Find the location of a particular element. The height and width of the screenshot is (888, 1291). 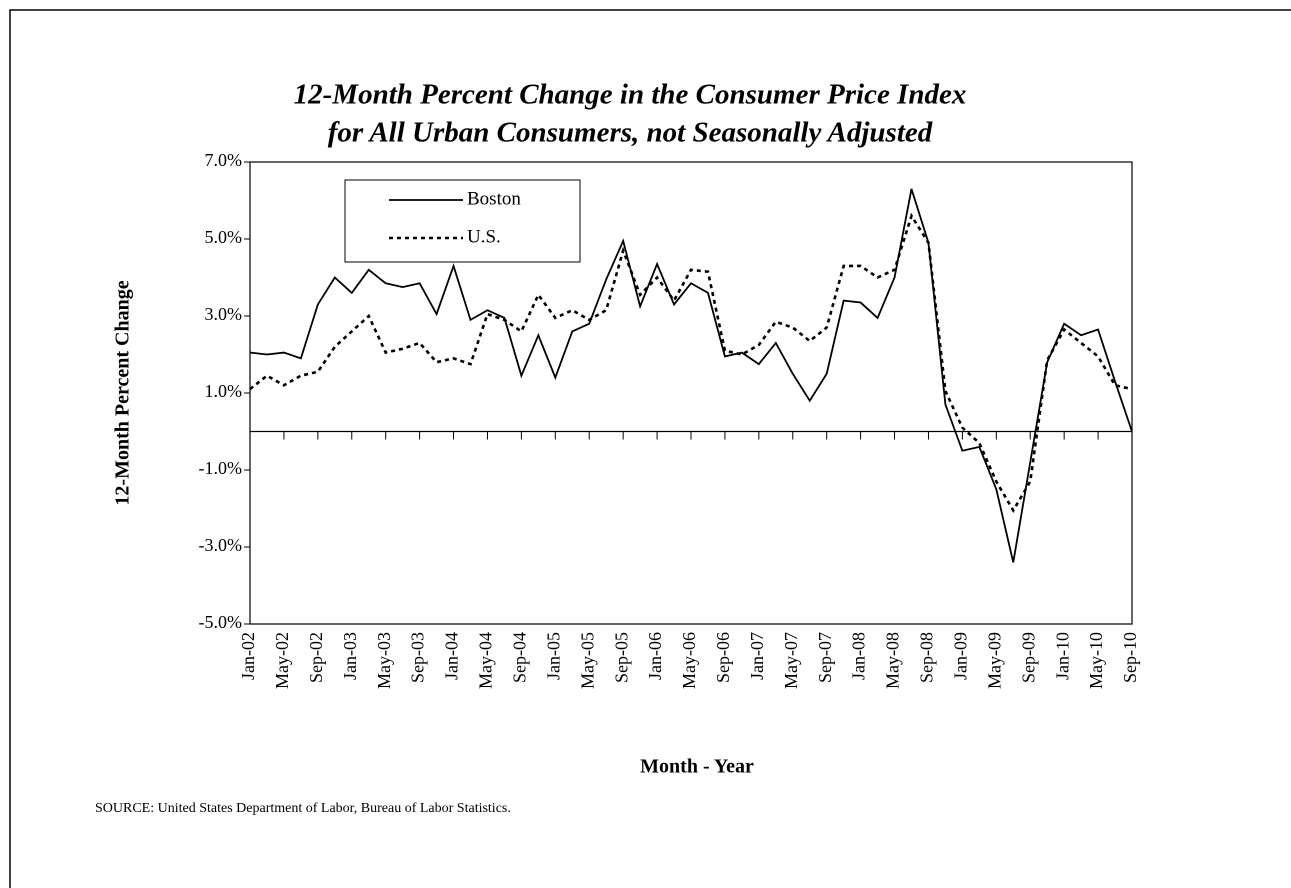

y-tick-label: 1.0% is located at coordinates (224, 391).